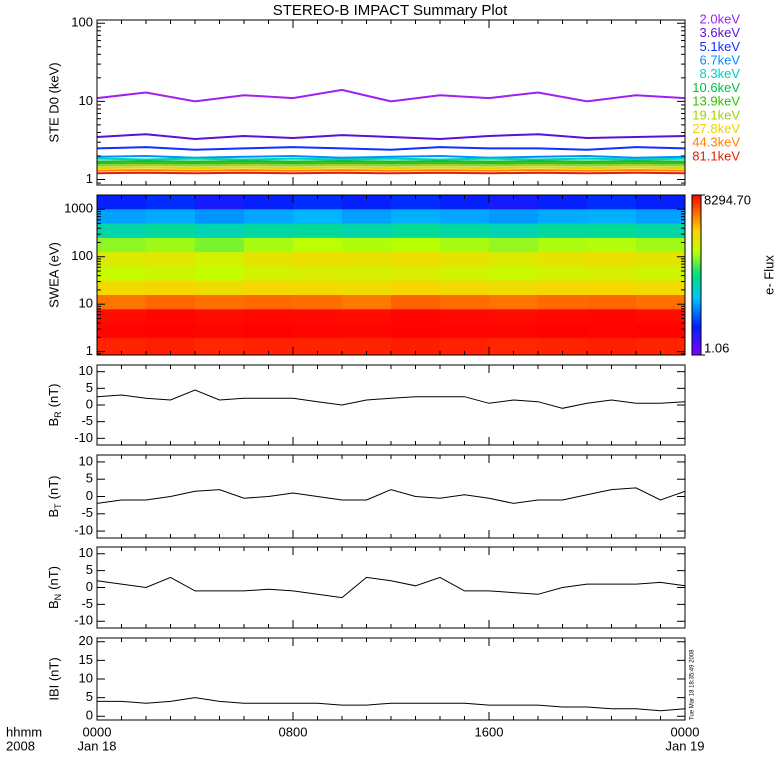 The image size is (780, 780). I want to click on colorbar-tick-label: 8294.70, so click(727, 199).